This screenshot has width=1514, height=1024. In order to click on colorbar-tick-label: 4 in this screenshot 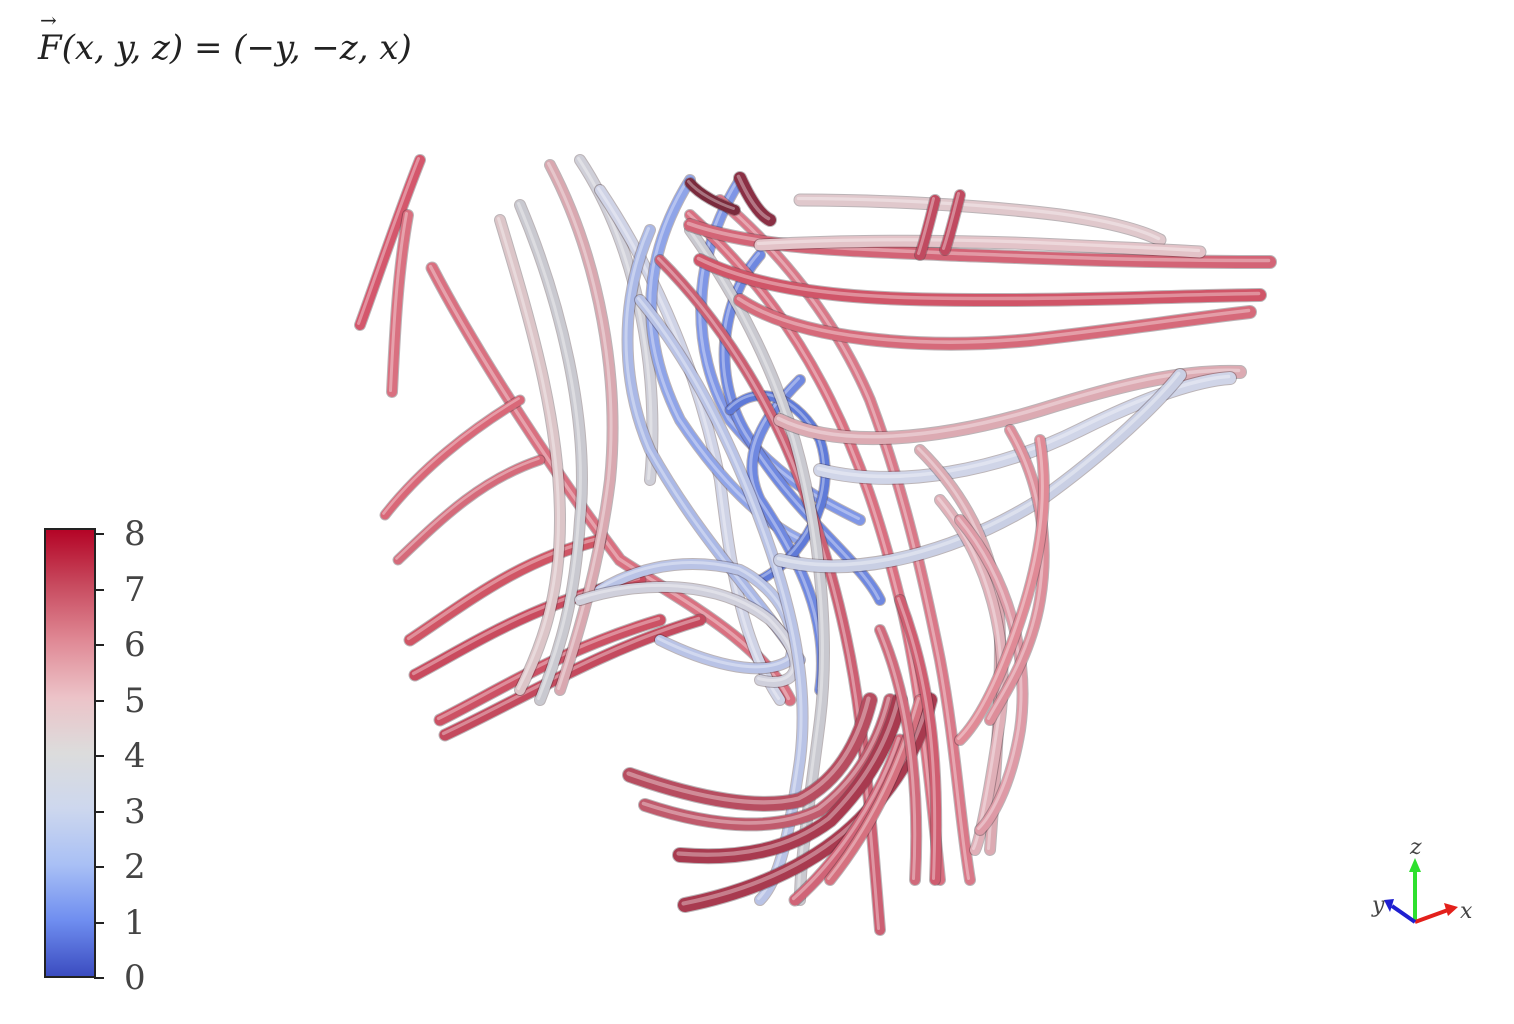, I will do `click(135, 756)`.